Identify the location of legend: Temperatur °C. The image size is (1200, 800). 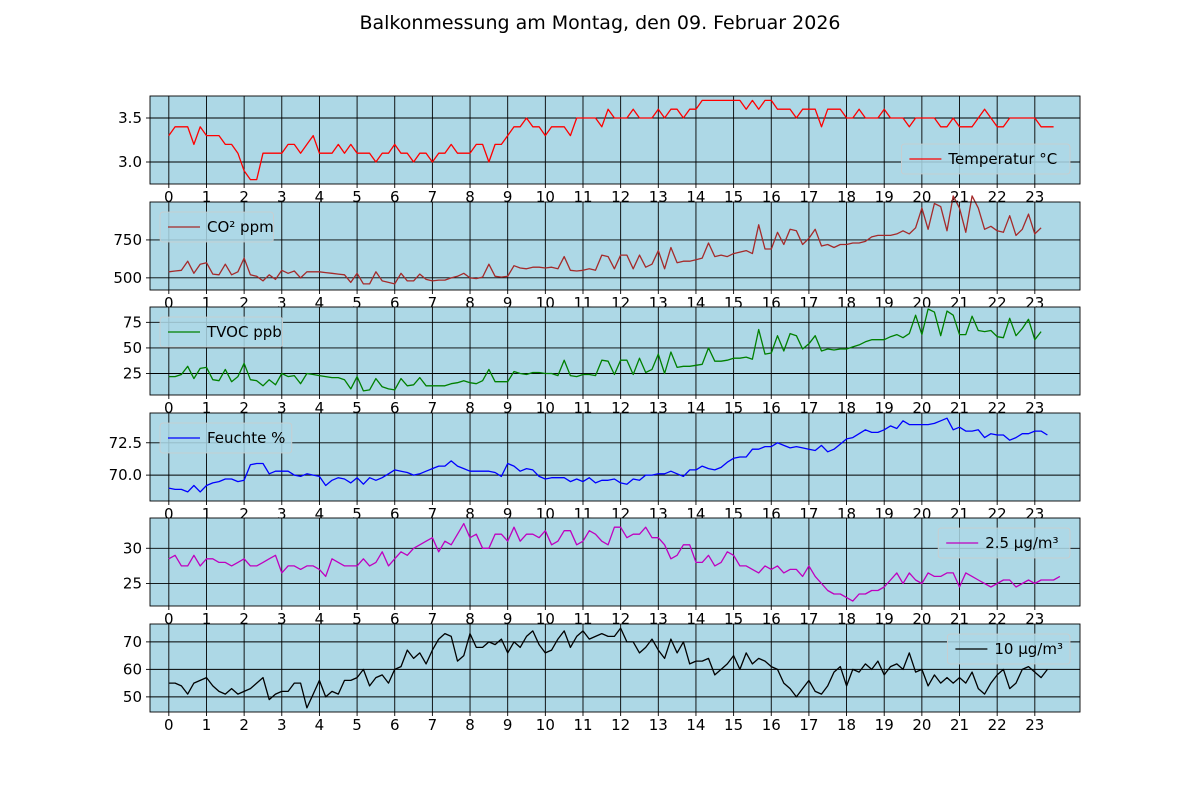
(986, 159).